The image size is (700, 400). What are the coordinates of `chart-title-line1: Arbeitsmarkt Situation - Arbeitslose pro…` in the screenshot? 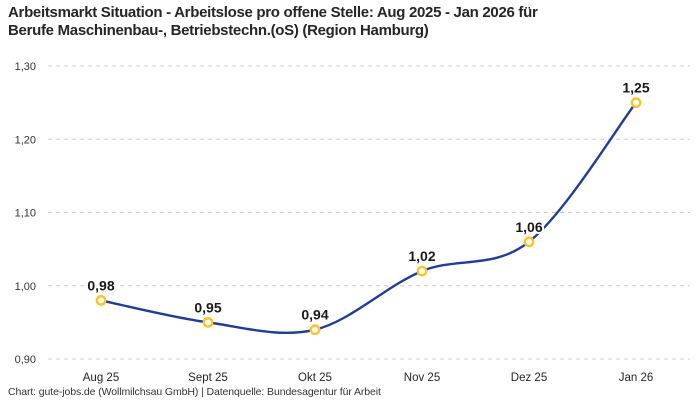 It's located at (273, 12).